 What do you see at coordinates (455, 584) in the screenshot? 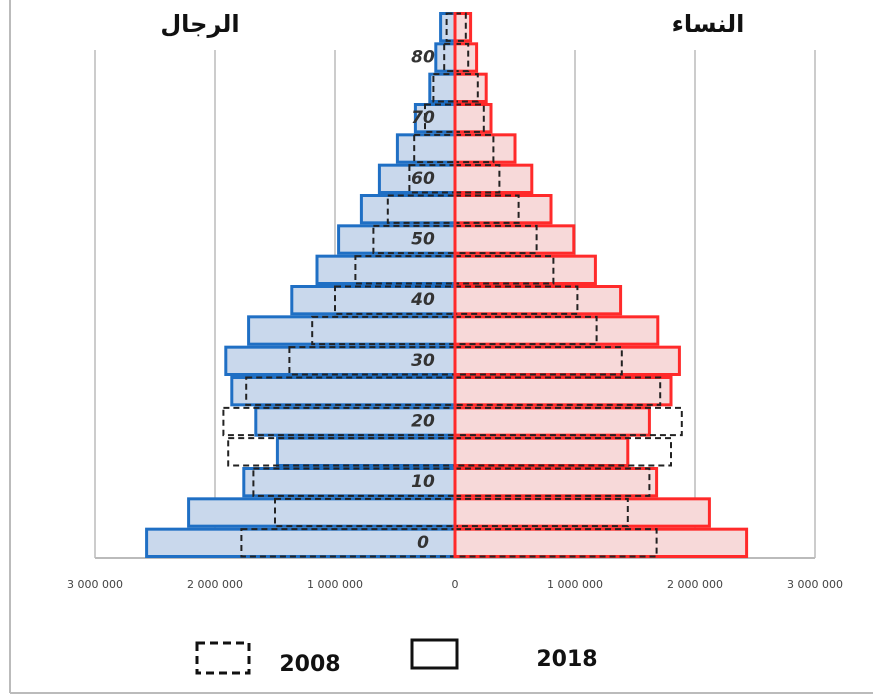
I see `x-tick-label: 0` at bounding box center [455, 584].